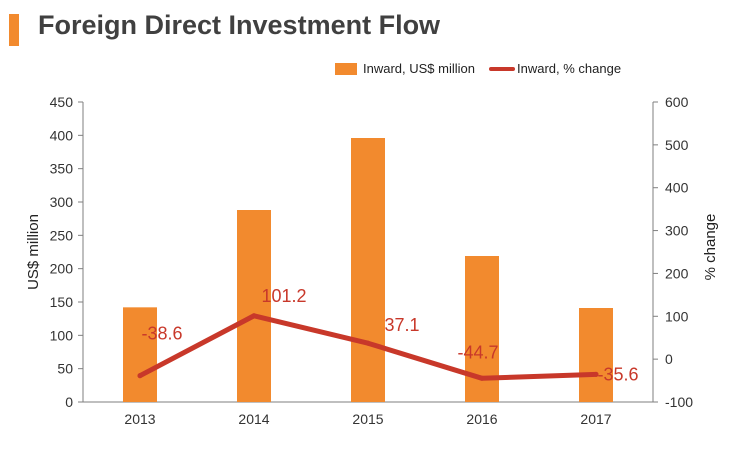  Describe the element at coordinates (502, 68) in the screenshot. I see `legend-line-swatch` at that location.